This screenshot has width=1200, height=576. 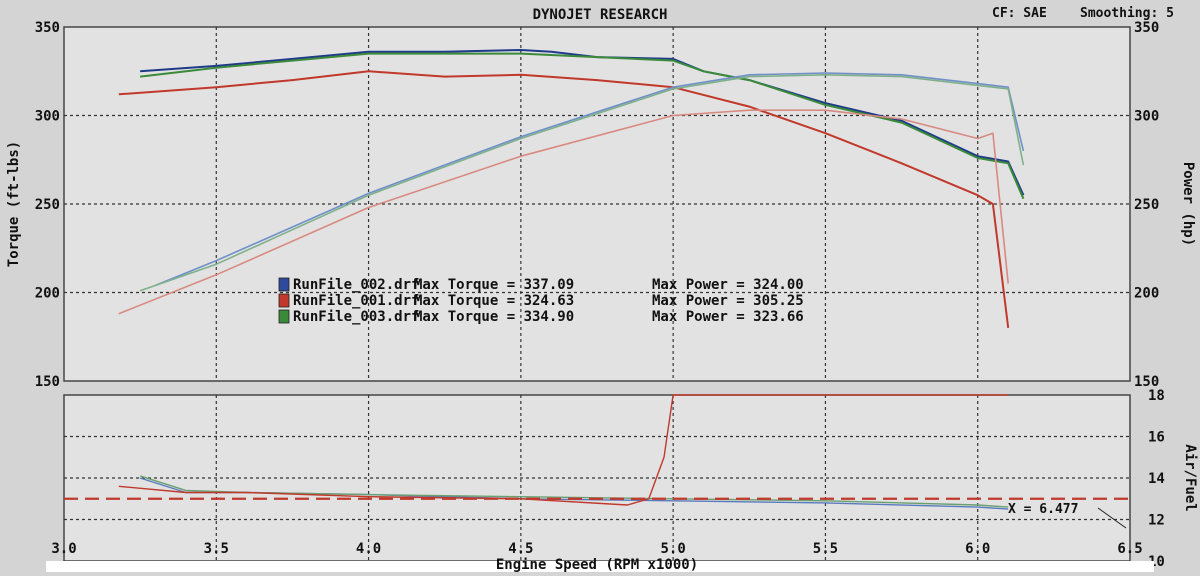 What do you see at coordinates (596, 549) in the screenshot?
I see `x-tick-labels: 3.0 3.5 4.0 4.5 5.0 5.5 6.0 6.5` at bounding box center [596, 549].